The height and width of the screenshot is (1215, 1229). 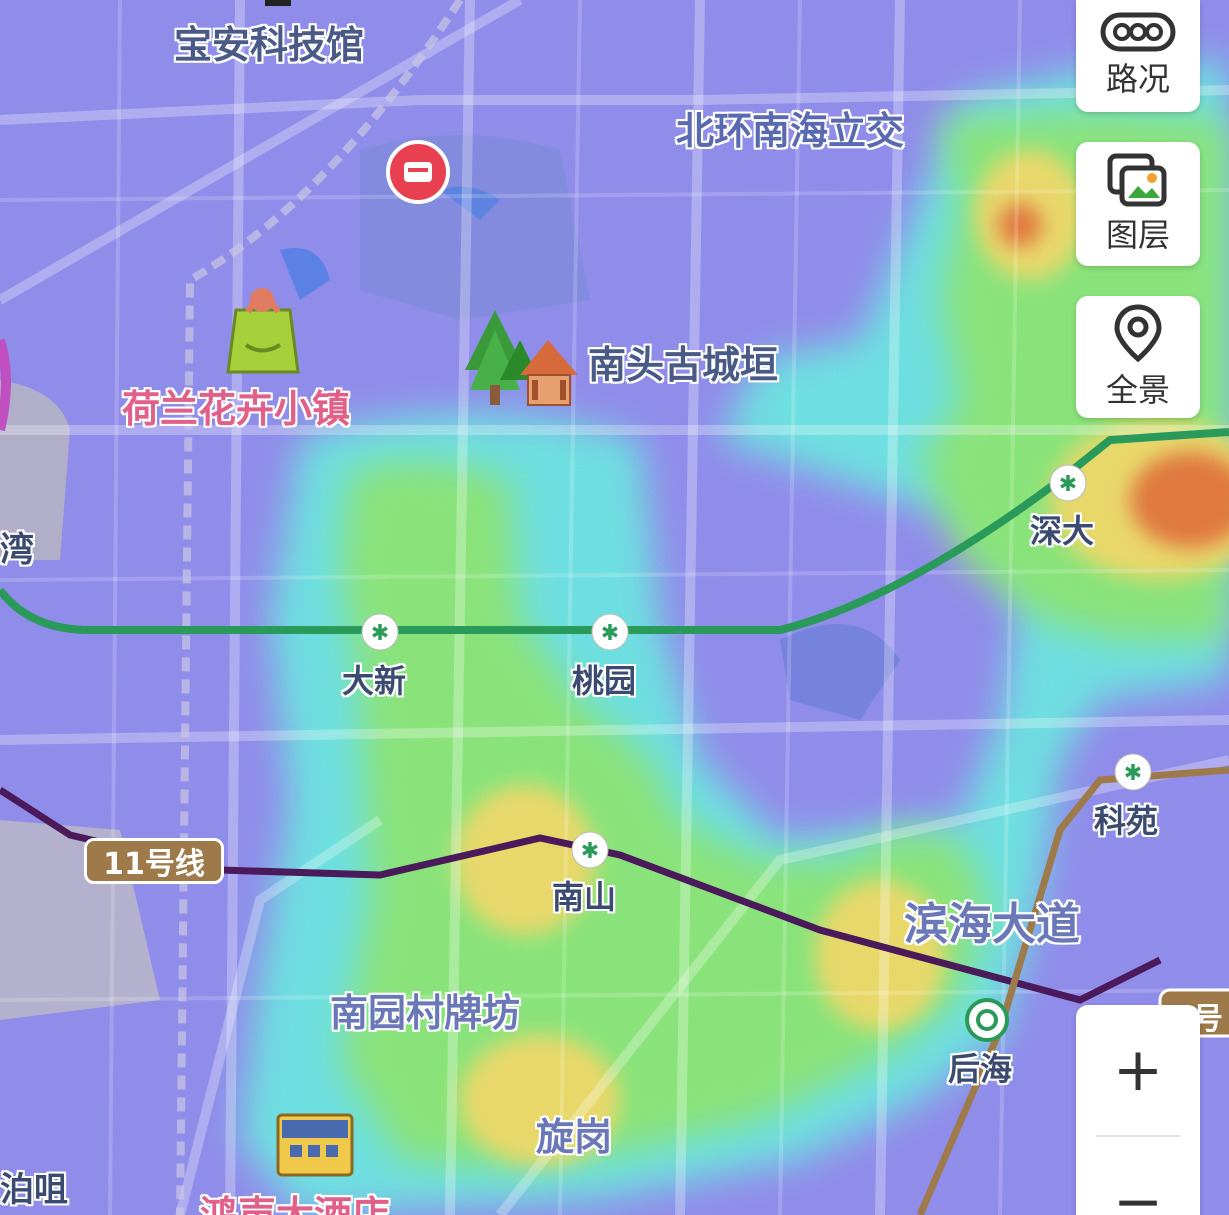 I want to click on layers-button: 图层, so click(x=1138, y=204).